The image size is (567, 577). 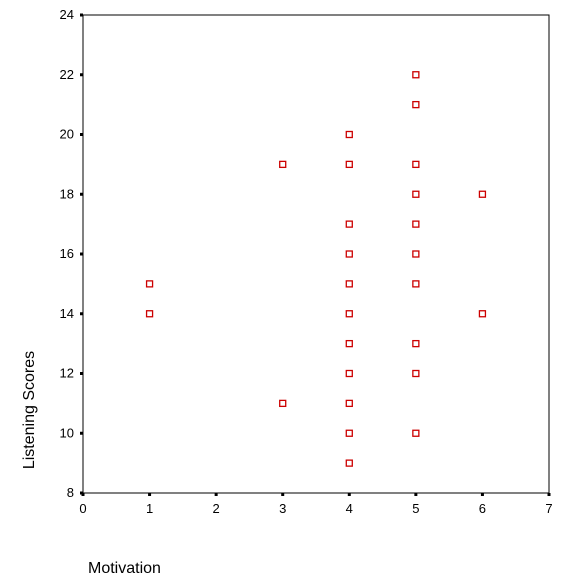 What do you see at coordinates (349, 508) in the screenshot?
I see `x-tick-label: 4` at bounding box center [349, 508].